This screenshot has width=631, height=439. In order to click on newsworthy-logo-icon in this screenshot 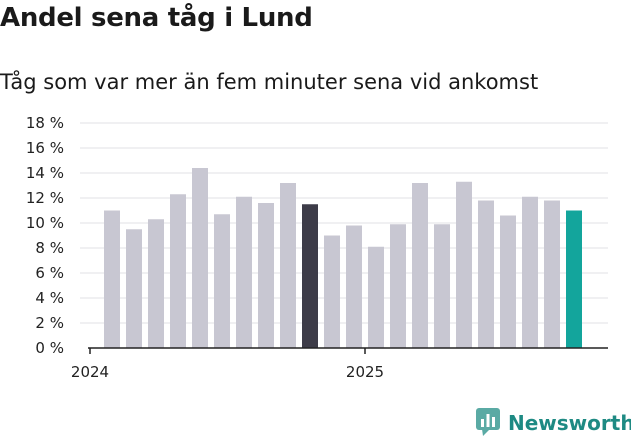, I will do `click(488, 422)`.